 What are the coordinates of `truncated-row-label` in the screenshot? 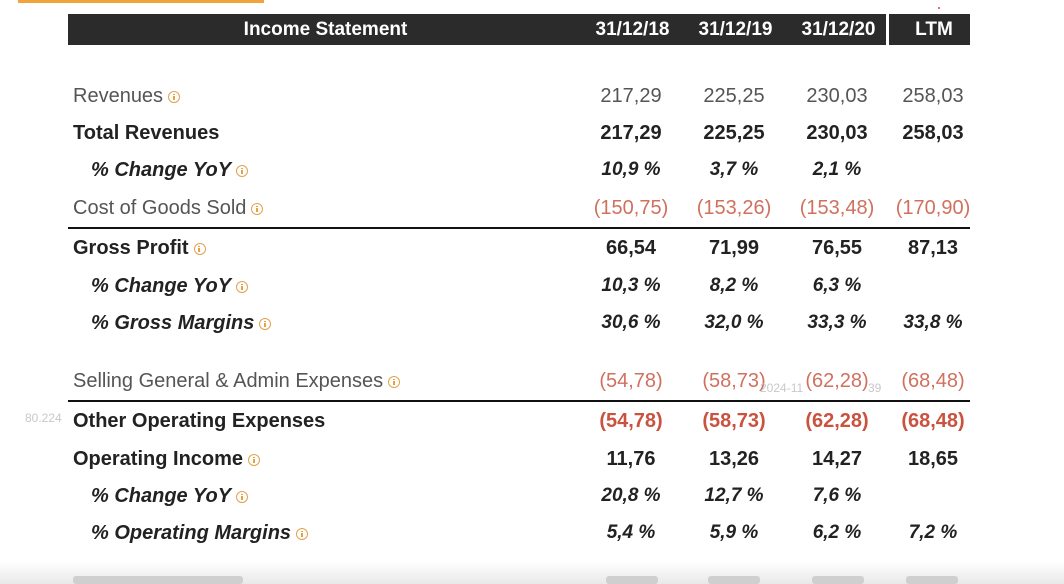 It's located at (158, 580).